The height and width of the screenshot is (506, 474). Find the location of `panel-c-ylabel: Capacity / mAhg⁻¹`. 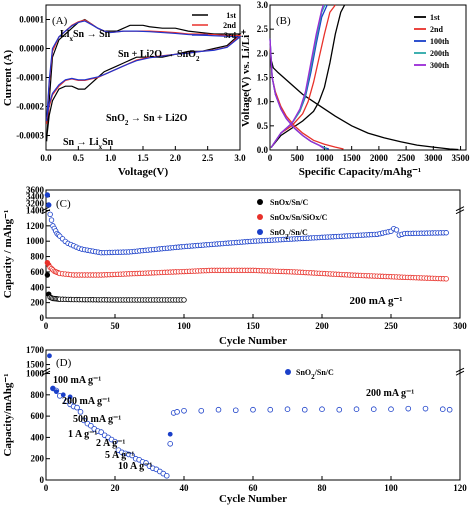

panel-c-ylabel: Capacity / mAhg⁻¹ is located at coordinates (8, 254).